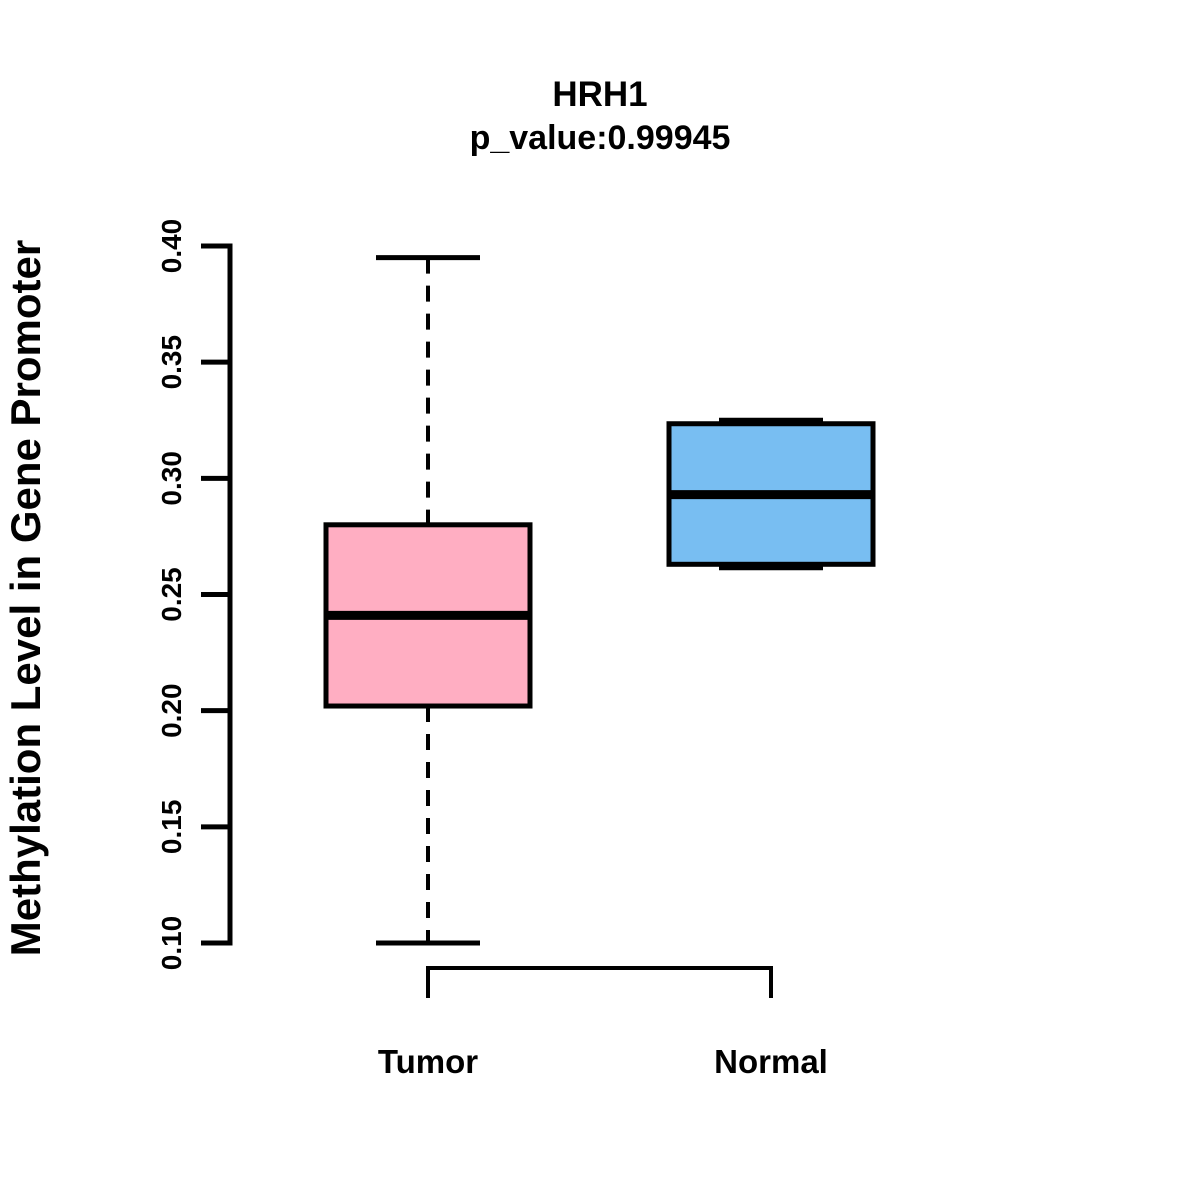 The image size is (1200, 1200). What do you see at coordinates (171, 478) in the screenshot?
I see `y-tick-label: 0.30` at bounding box center [171, 478].